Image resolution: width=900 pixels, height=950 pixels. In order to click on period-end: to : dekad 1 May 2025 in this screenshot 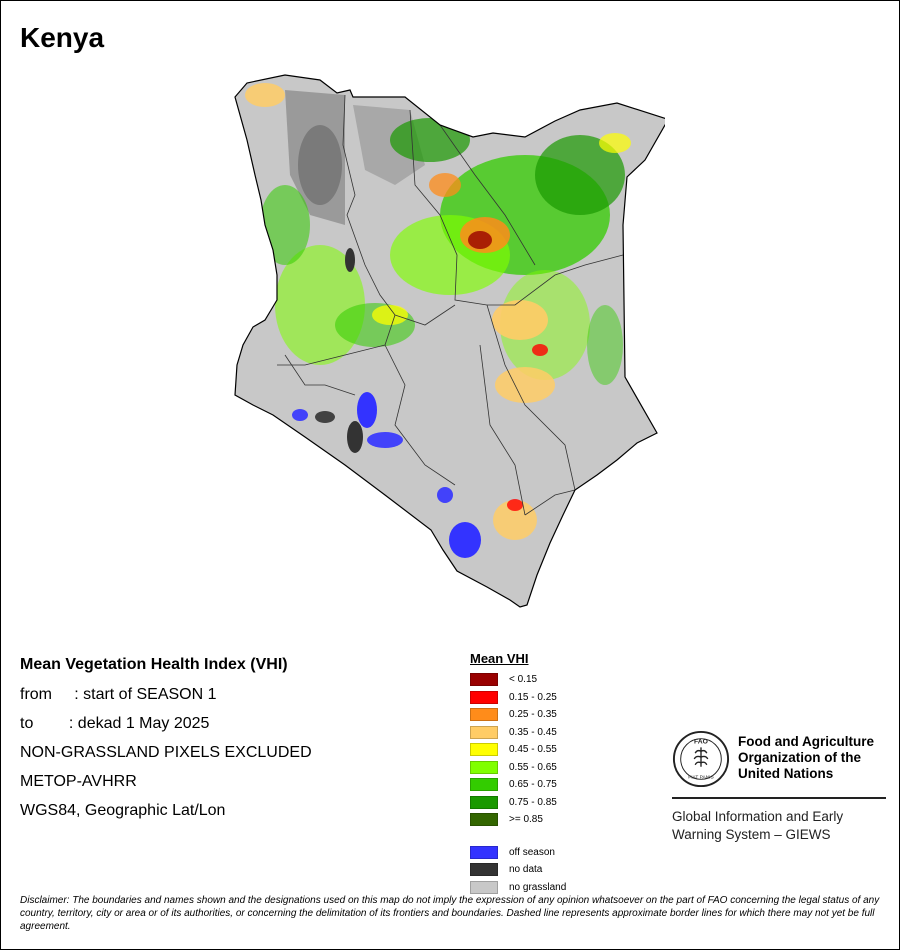, I will do `click(115, 723)`.